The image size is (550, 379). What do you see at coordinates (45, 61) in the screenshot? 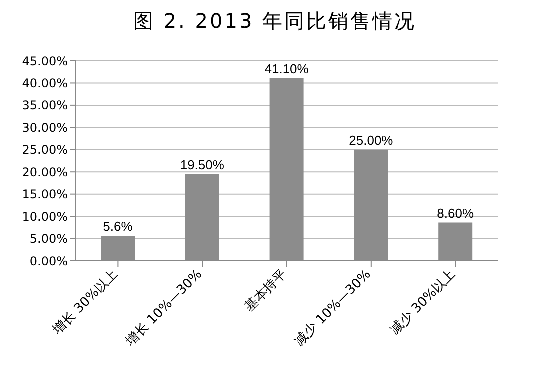
I see `y-tick-label: 45.00%` at bounding box center [45, 61].